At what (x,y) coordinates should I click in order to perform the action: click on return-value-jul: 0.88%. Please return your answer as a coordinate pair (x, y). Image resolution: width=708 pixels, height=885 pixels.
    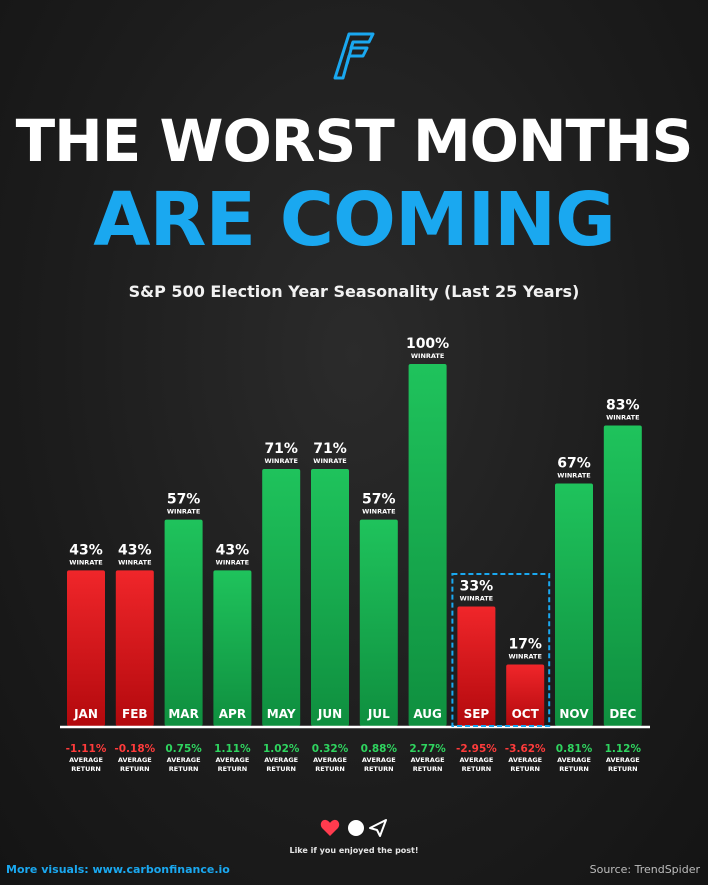
    Looking at the image, I should click on (379, 749).